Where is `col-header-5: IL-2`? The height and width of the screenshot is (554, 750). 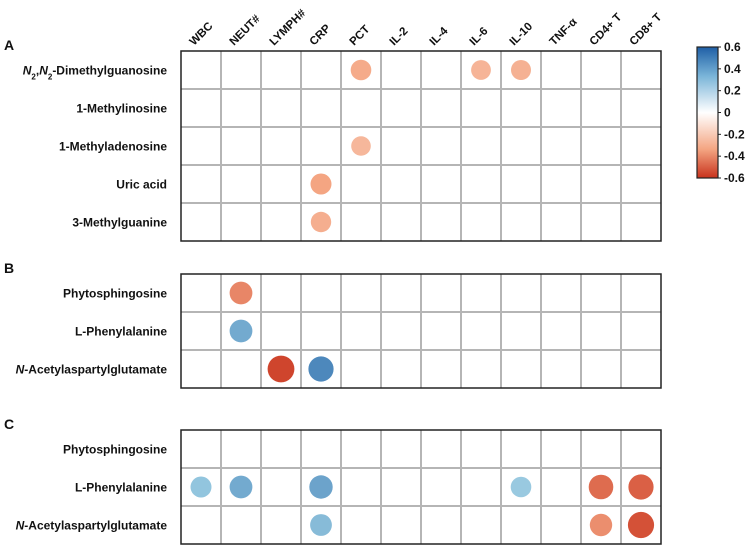 col-header-5: IL-2 is located at coordinates (399, 36).